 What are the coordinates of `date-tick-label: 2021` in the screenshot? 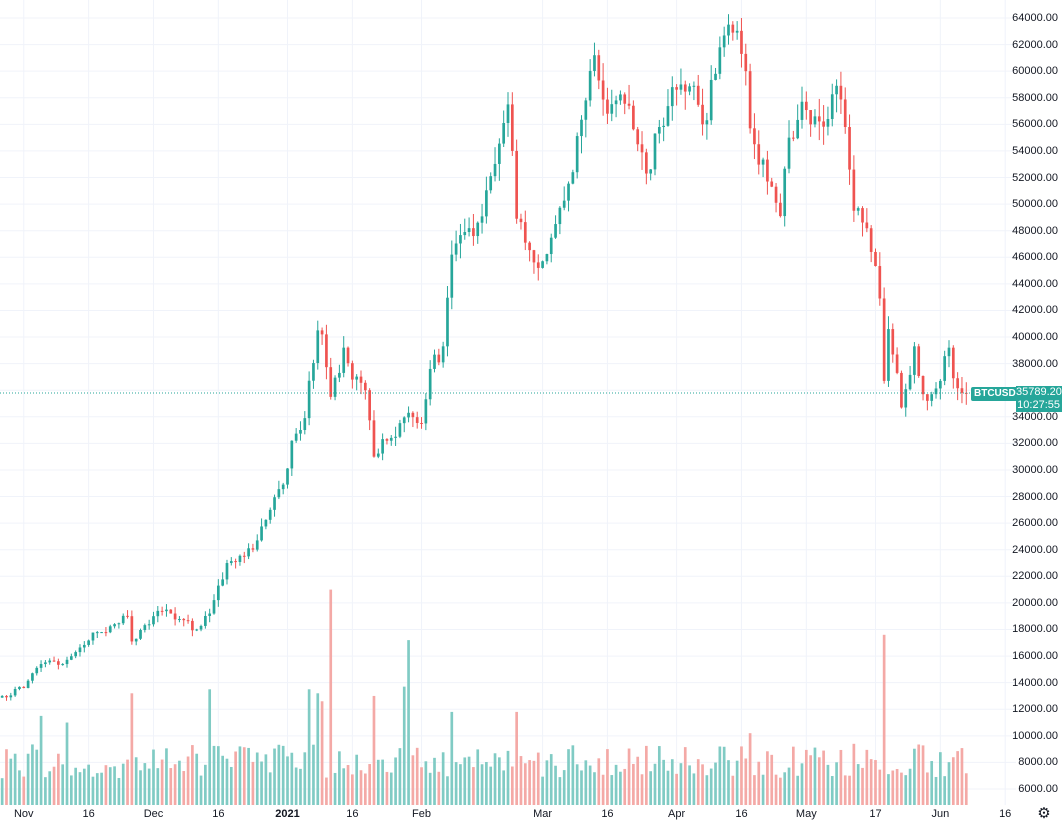 It's located at (287, 814).